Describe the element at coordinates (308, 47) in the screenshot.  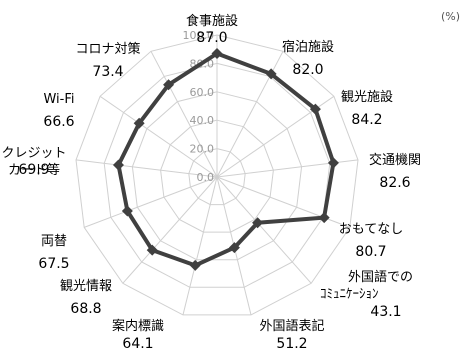
I see `category-label: 宿泊施設` at that location.